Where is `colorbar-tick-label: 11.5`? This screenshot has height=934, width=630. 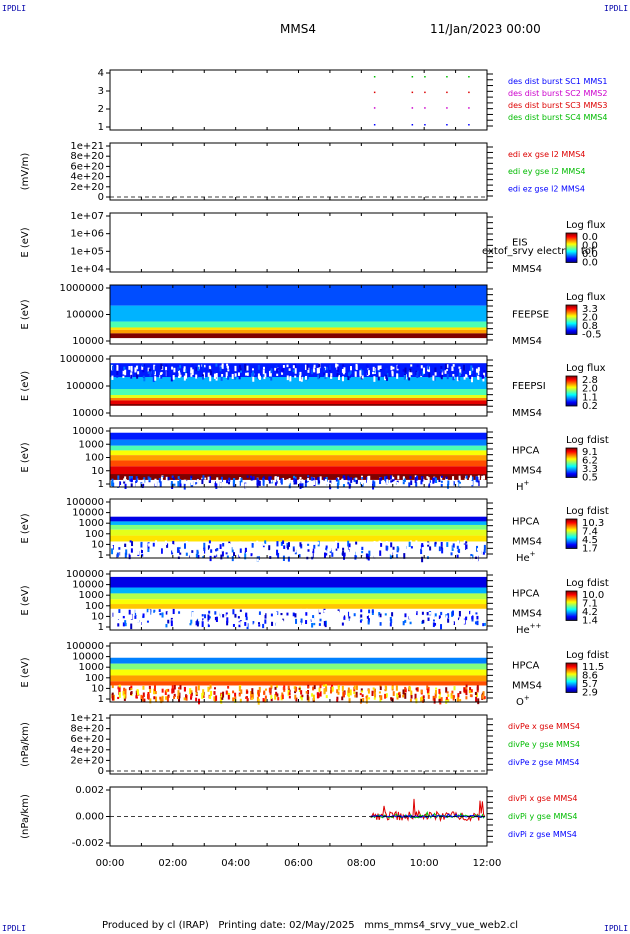 colorbar-tick-label: 11.5 is located at coordinates (593, 667).